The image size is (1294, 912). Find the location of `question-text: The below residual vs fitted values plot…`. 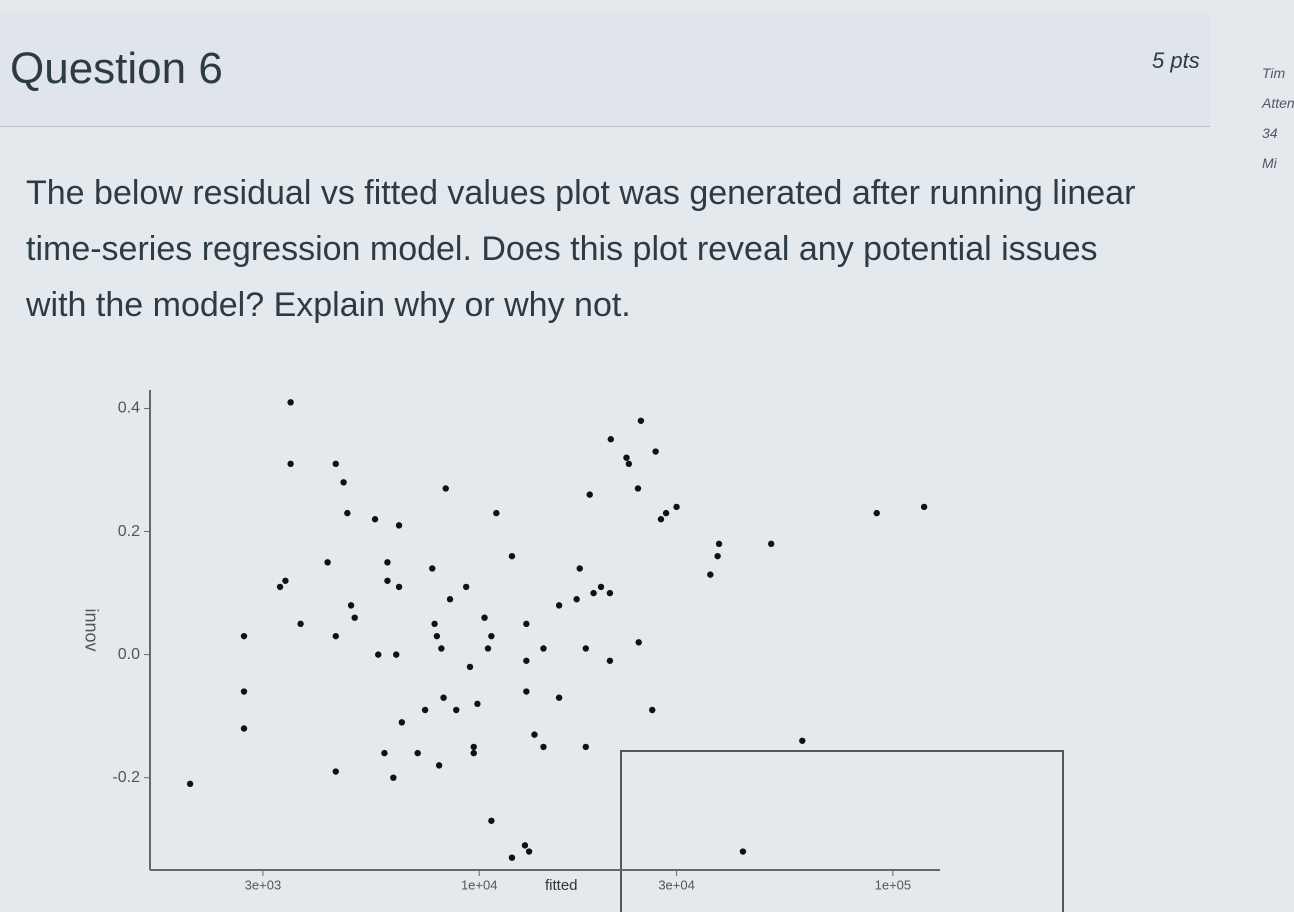

question-text: The below residual vs fitted values plot… is located at coordinates (581, 249).